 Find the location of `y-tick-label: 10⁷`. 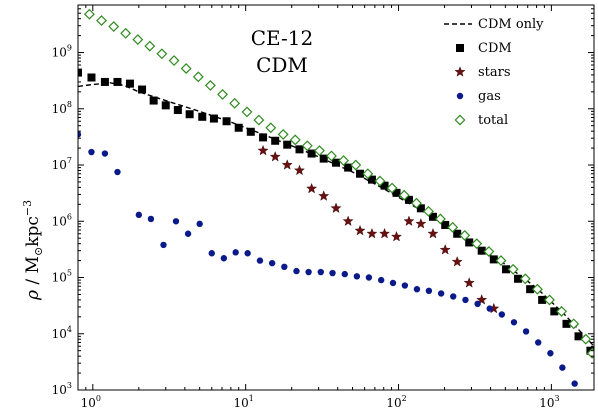

y-tick-label: 10⁷ is located at coordinates (62, 164).